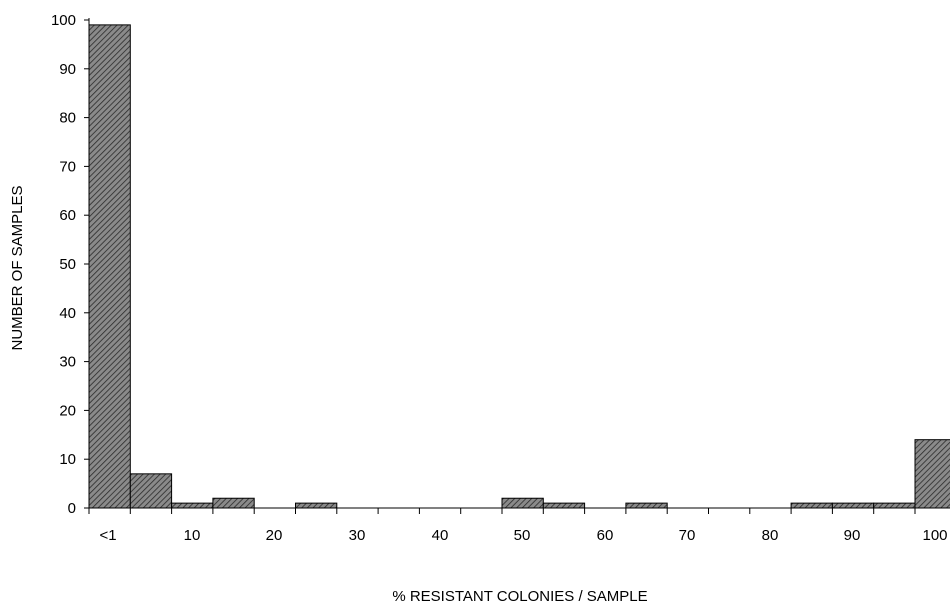 The height and width of the screenshot is (605, 950). I want to click on y-tick-label: 30, so click(67, 362).